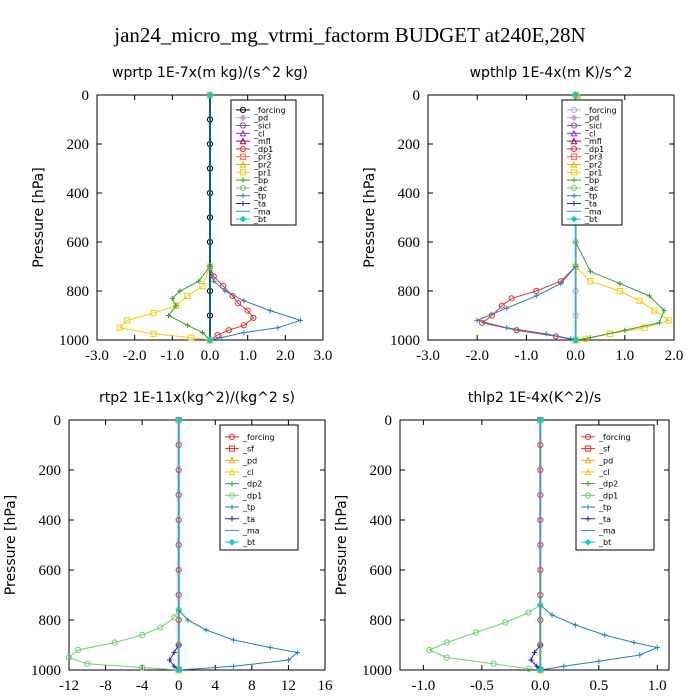 This screenshot has width=700, height=700. Describe the element at coordinates (259, 133) in the screenshot. I see `legend-label: _cl` at that location.